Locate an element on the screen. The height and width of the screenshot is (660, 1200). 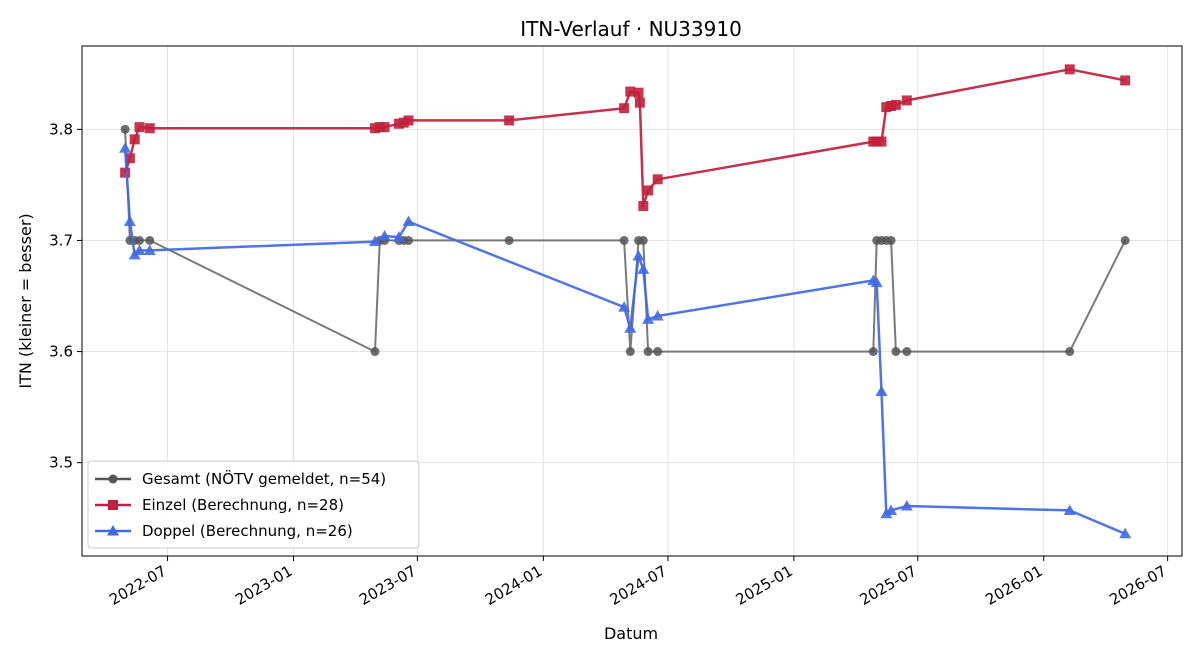
legend-item-gesamt: Gesamt (NÖTV gemeldet, n=54) is located at coordinates (240, 478).